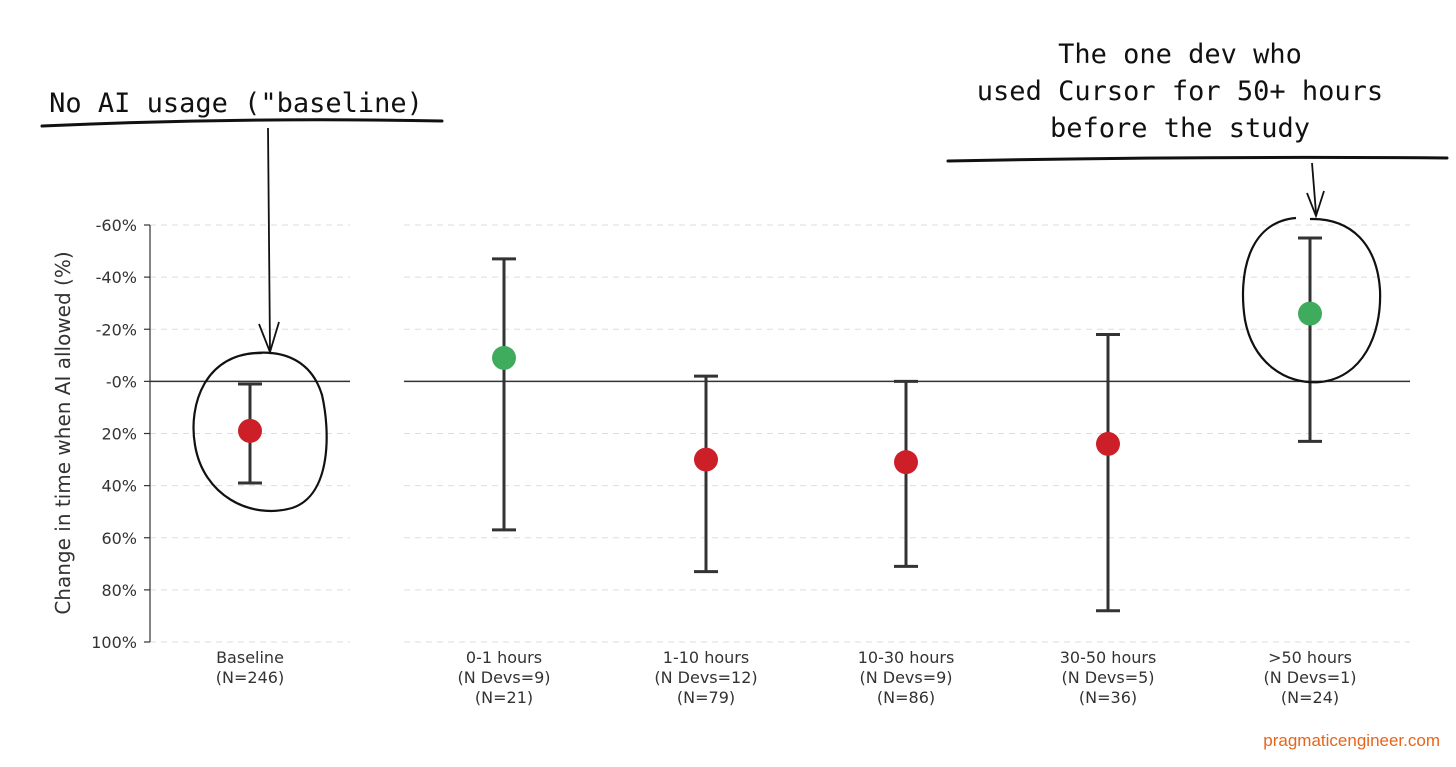  What do you see at coordinates (1351, 740) in the screenshot?
I see `credit-text: pragmaticengineer.com` at bounding box center [1351, 740].